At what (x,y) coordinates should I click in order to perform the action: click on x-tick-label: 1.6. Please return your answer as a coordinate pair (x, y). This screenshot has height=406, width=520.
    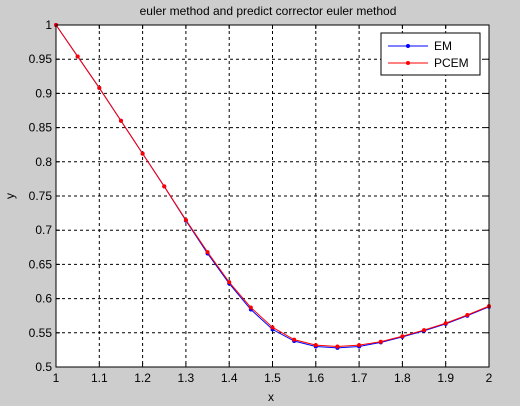
    Looking at the image, I should click on (315, 378).